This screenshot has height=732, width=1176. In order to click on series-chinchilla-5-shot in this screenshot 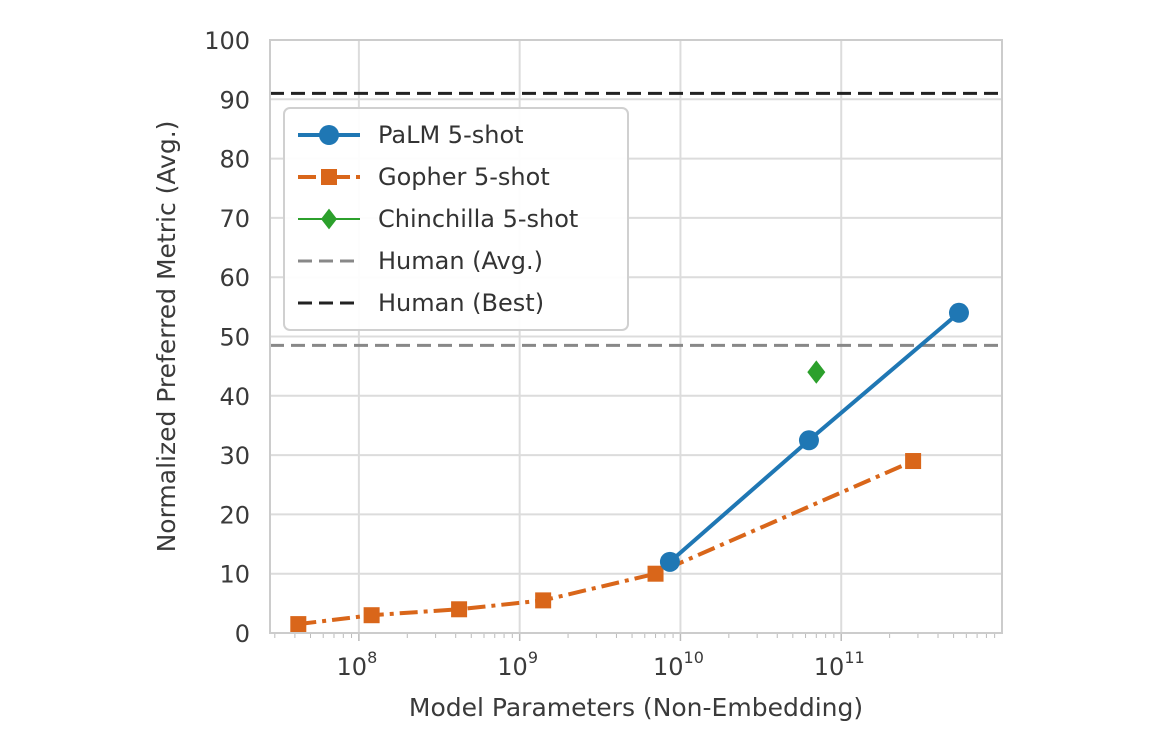, I will do `click(816, 372)`.